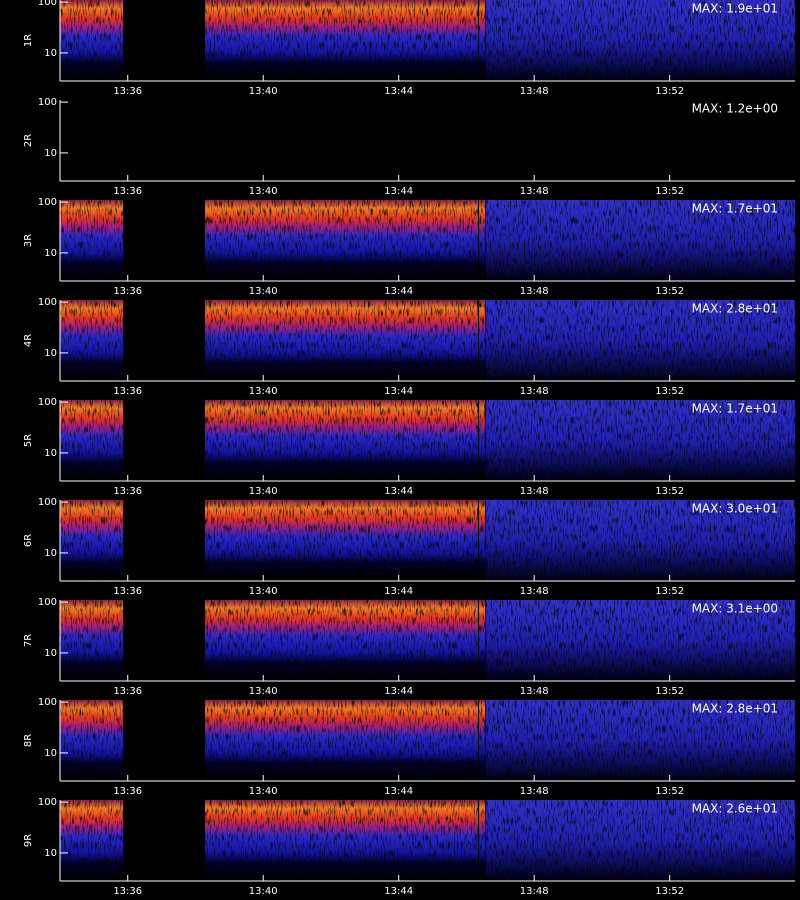  What do you see at coordinates (28, 140) in the screenshot?
I see `y-axis-label: 2R` at bounding box center [28, 140].